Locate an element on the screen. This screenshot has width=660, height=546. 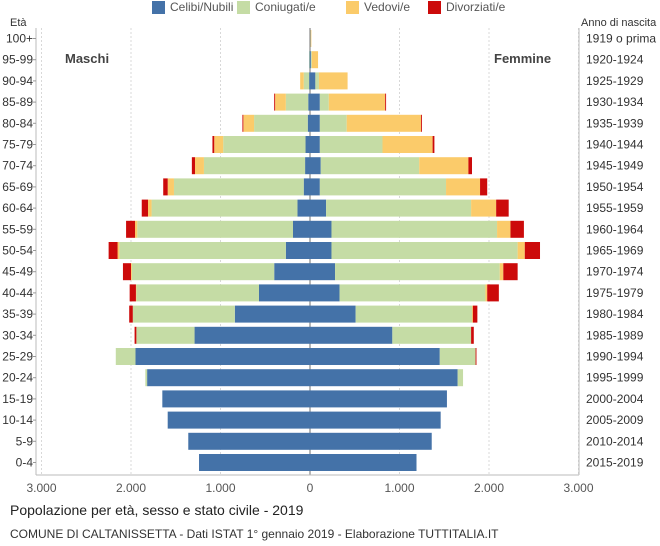
legend-item-celibi: Celibi/Nubili is located at coordinates (192, 7).